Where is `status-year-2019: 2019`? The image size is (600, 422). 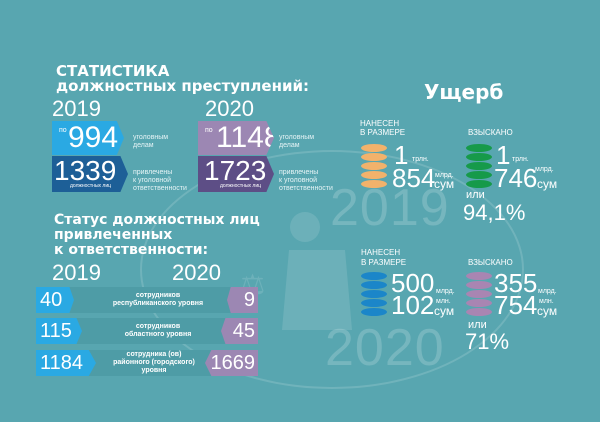
status-year-2019: 2019 is located at coordinates (76, 272).